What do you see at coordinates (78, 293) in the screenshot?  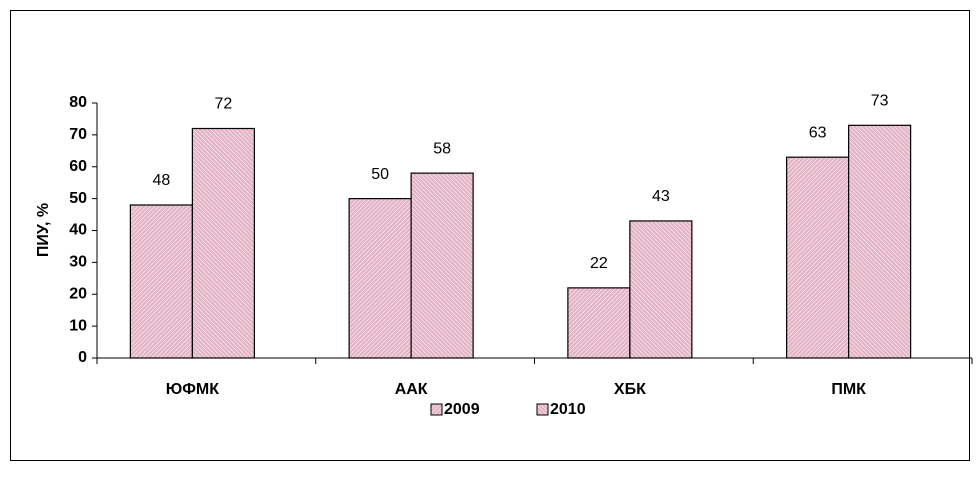 I see `y-tick-label: 20` at bounding box center [78, 293].